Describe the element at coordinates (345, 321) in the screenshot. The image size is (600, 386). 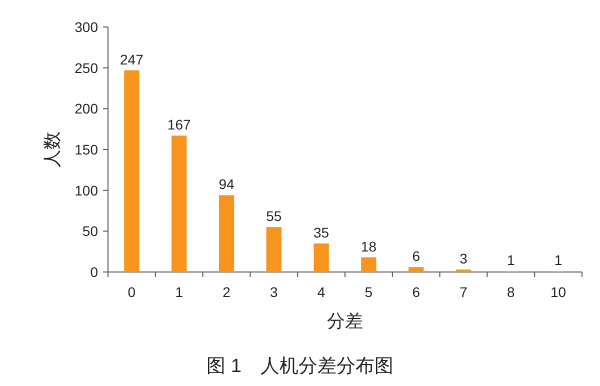
I see `x-axis-title: 分差` at that location.